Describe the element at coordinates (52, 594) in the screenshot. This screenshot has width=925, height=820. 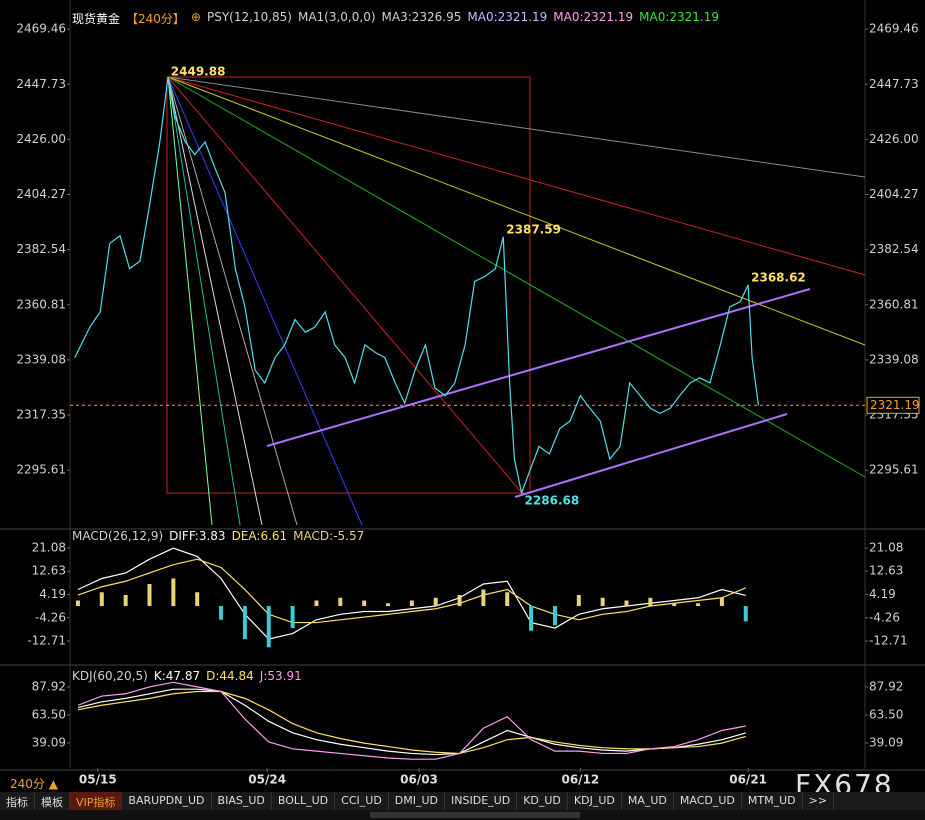
I see `y-tick-label: 4.19` at that location.